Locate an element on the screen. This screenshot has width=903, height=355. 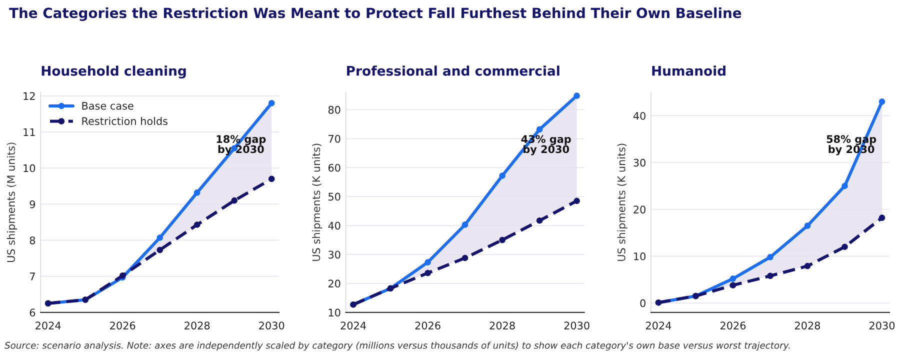
y-tick-label: 7 is located at coordinates (32, 276).